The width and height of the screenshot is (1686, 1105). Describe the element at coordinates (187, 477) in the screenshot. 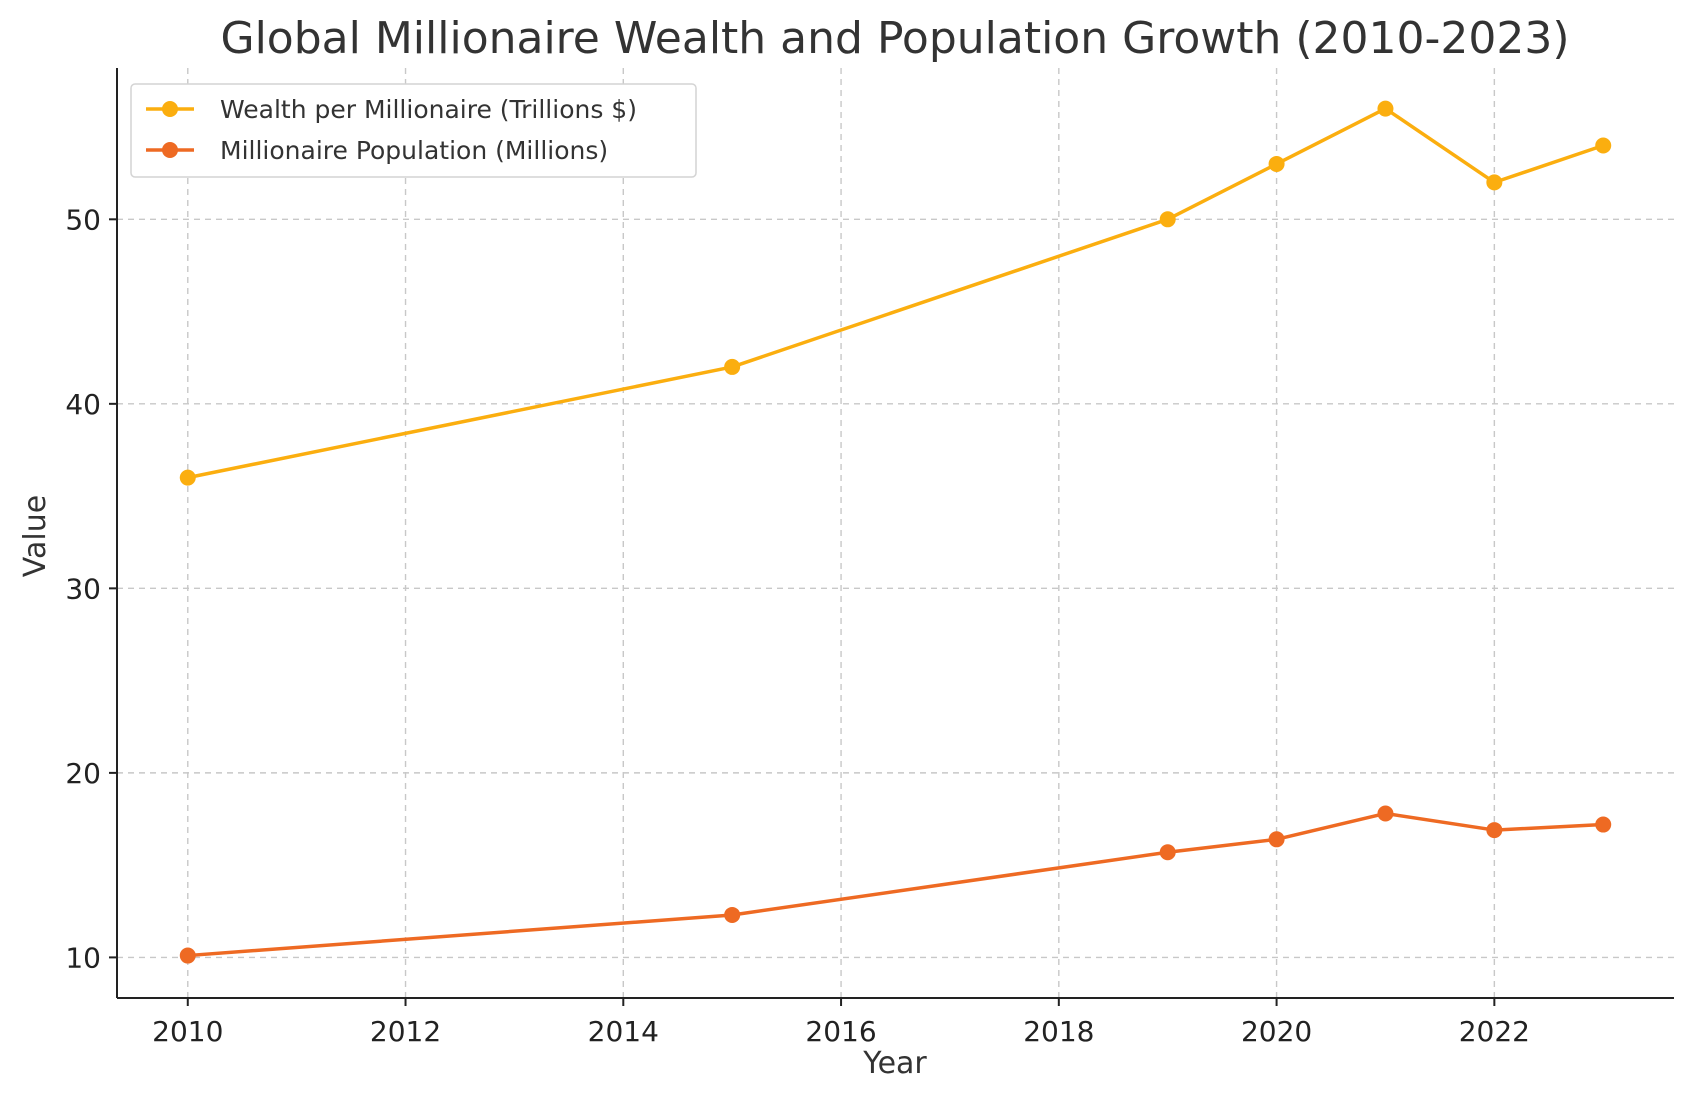

I see `data-point-wealth-2010` at that location.